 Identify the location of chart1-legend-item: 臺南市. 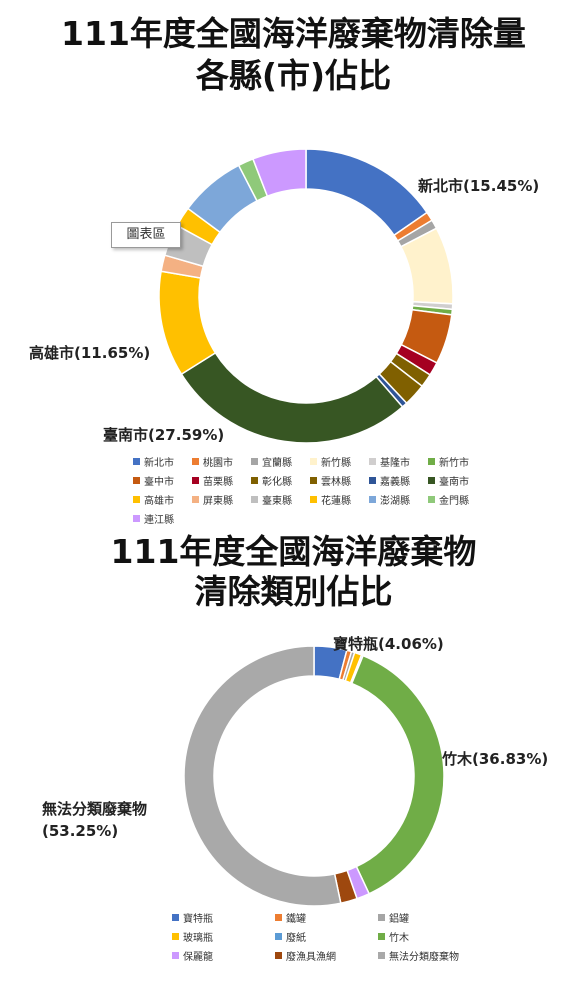
(457, 480).